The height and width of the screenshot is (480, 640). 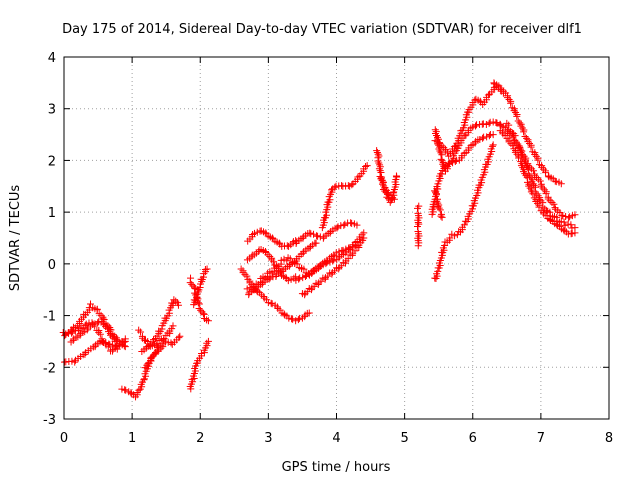 What do you see at coordinates (52, 213) in the screenshot?
I see `y-tick-label: 1` at bounding box center [52, 213].